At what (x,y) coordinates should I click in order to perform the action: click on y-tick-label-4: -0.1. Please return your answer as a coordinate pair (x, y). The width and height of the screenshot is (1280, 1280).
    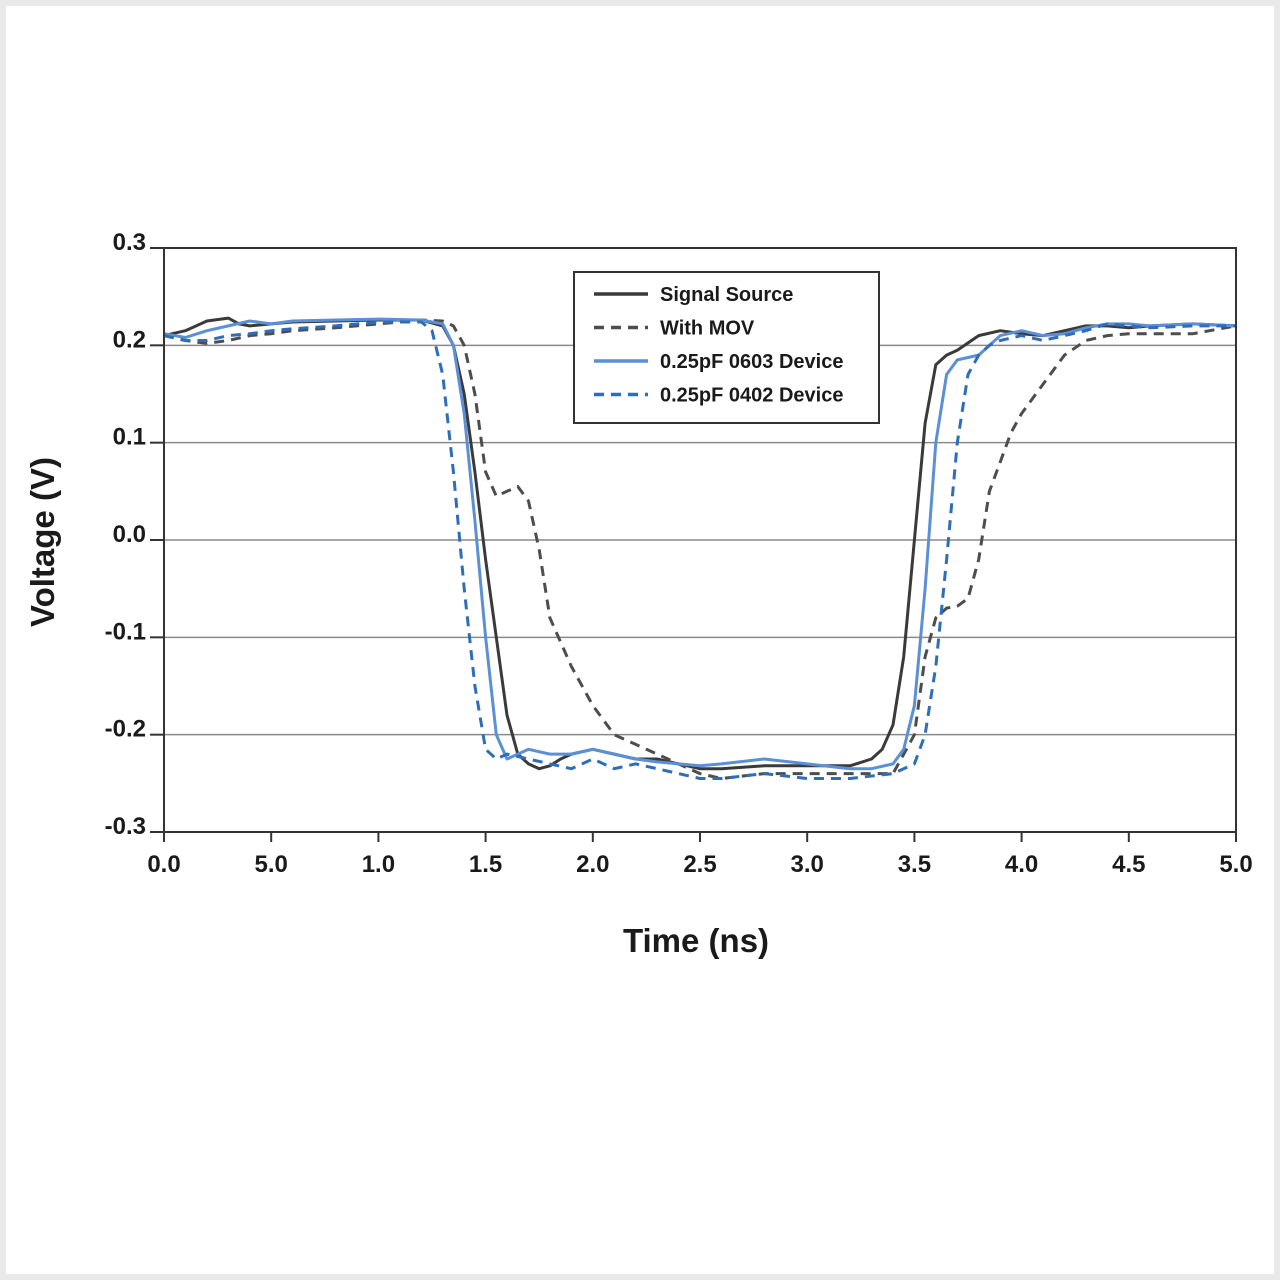
    Looking at the image, I should click on (125, 631).